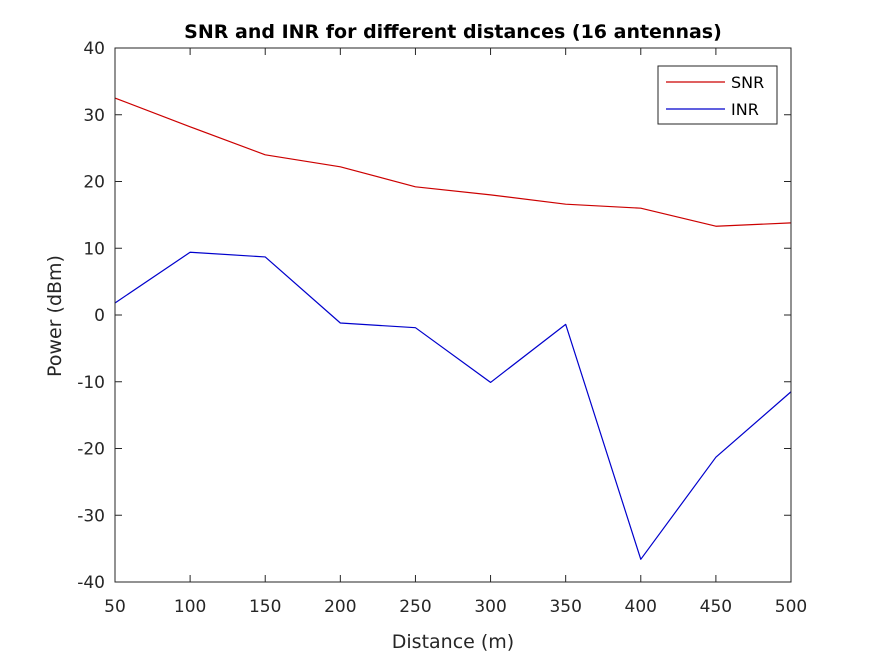 The width and height of the screenshot is (875, 656). What do you see at coordinates (94, 116) in the screenshot?
I see `y-tick-label: 30` at bounding box center [94, 116].